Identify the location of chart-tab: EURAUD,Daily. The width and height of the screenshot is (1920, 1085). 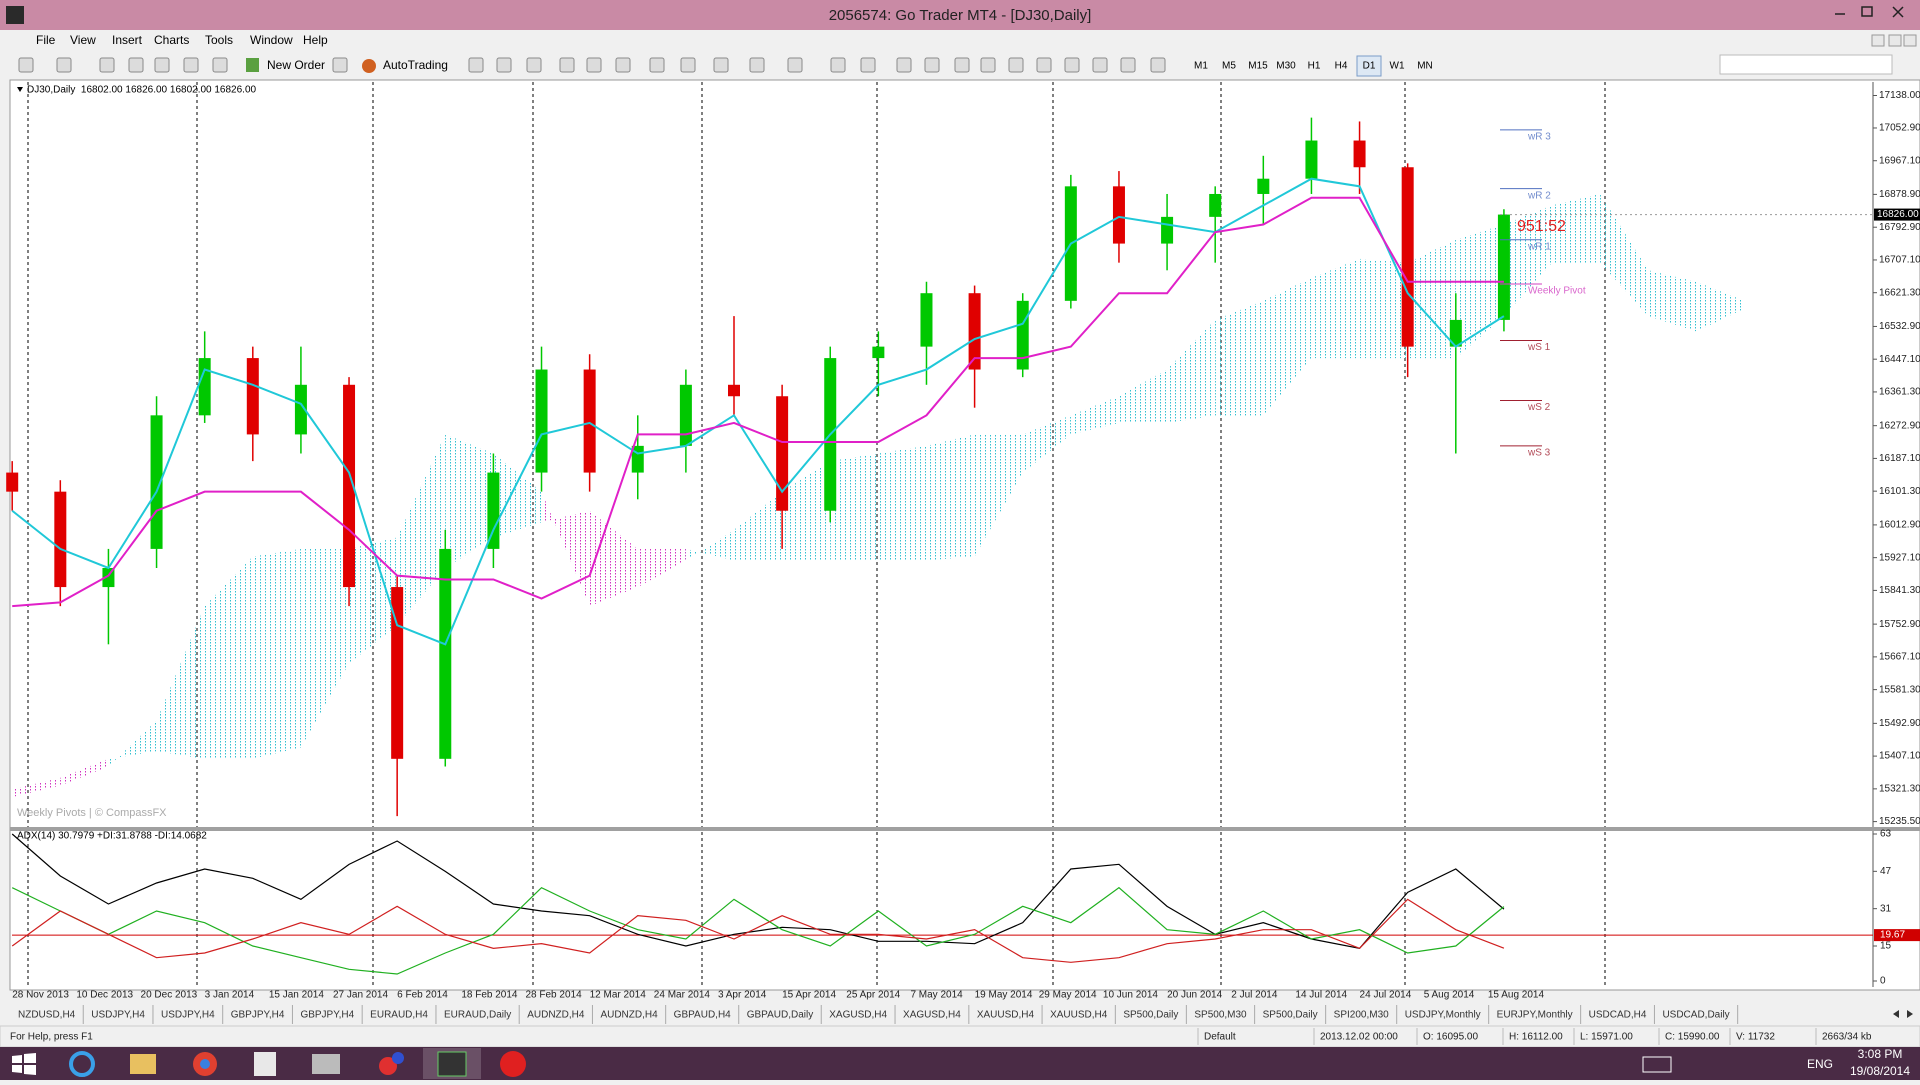
(477, 1015).